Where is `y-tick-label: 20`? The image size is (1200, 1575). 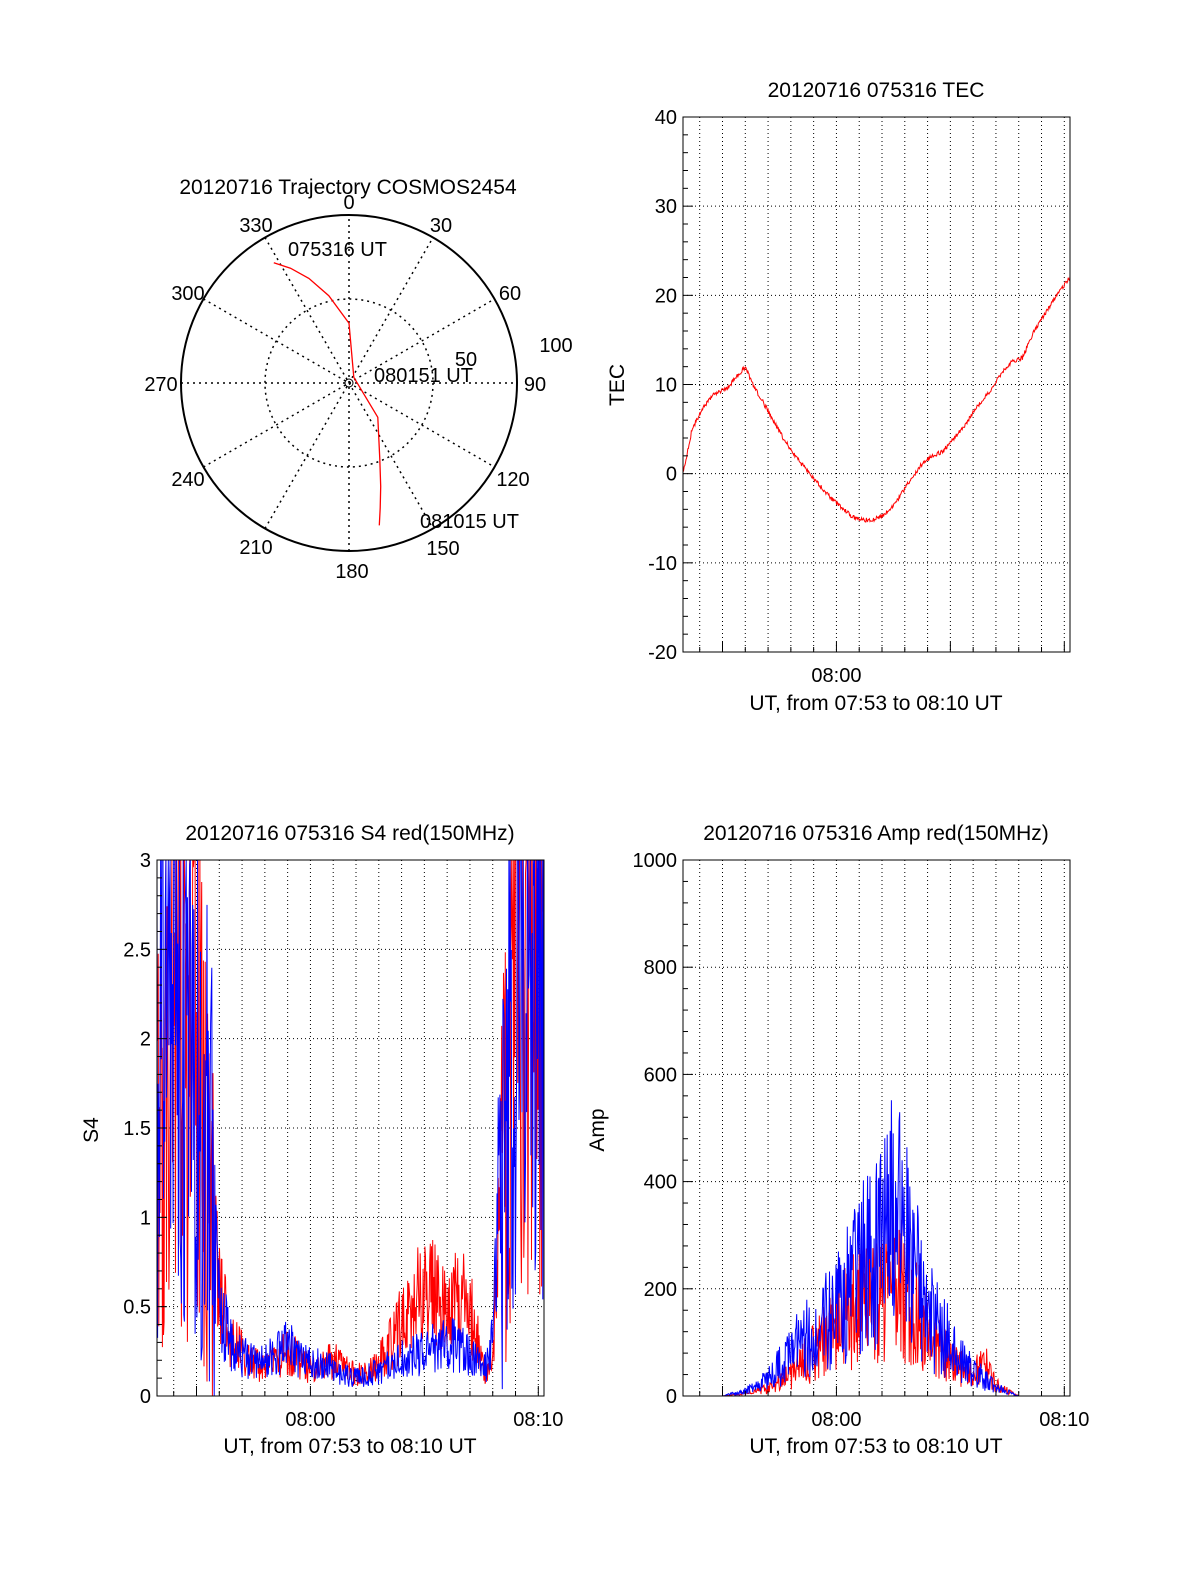 y-tick-label: 20 is located at coordinates (666, 296).